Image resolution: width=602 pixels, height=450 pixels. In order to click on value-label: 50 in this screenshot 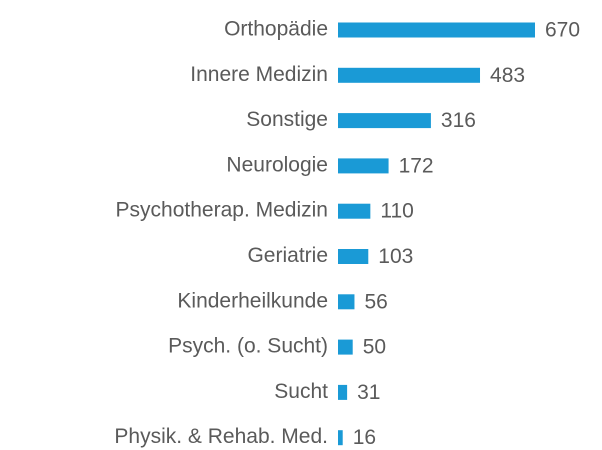, I will do `click(374, 347)`.